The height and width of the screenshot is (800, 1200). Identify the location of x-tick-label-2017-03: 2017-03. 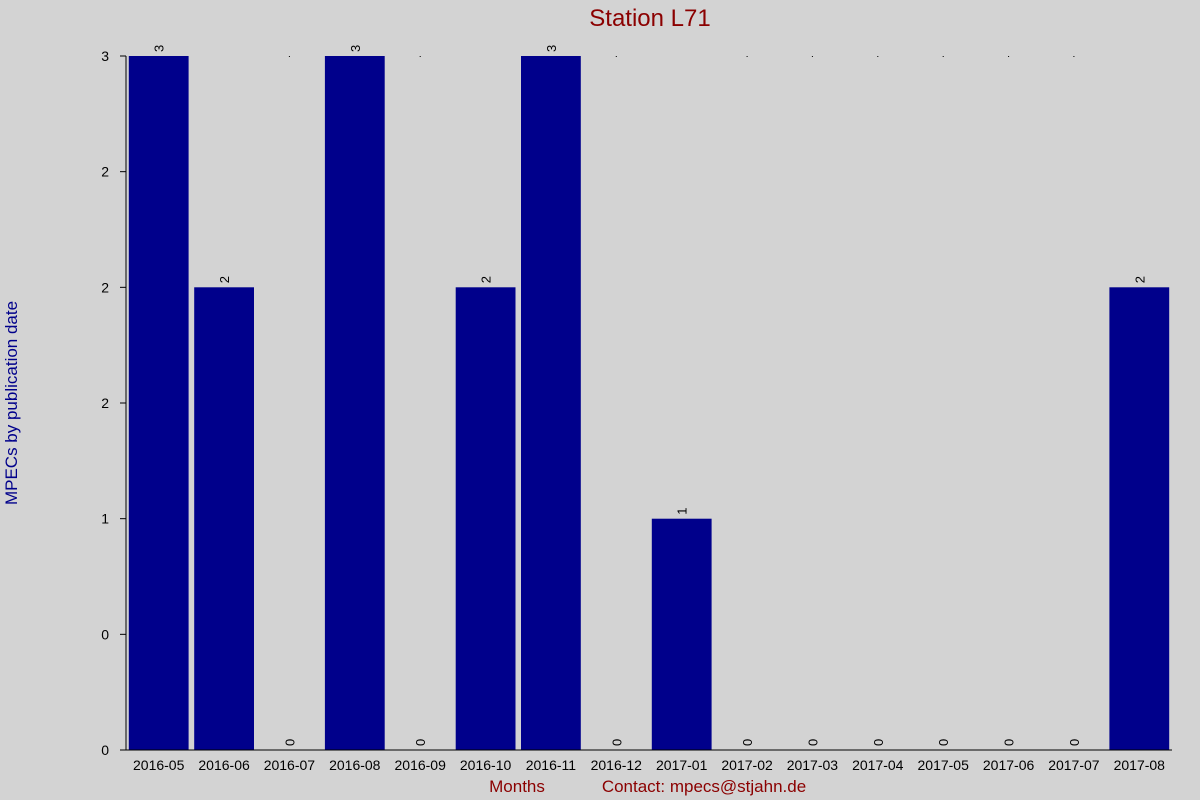
(813, 765).